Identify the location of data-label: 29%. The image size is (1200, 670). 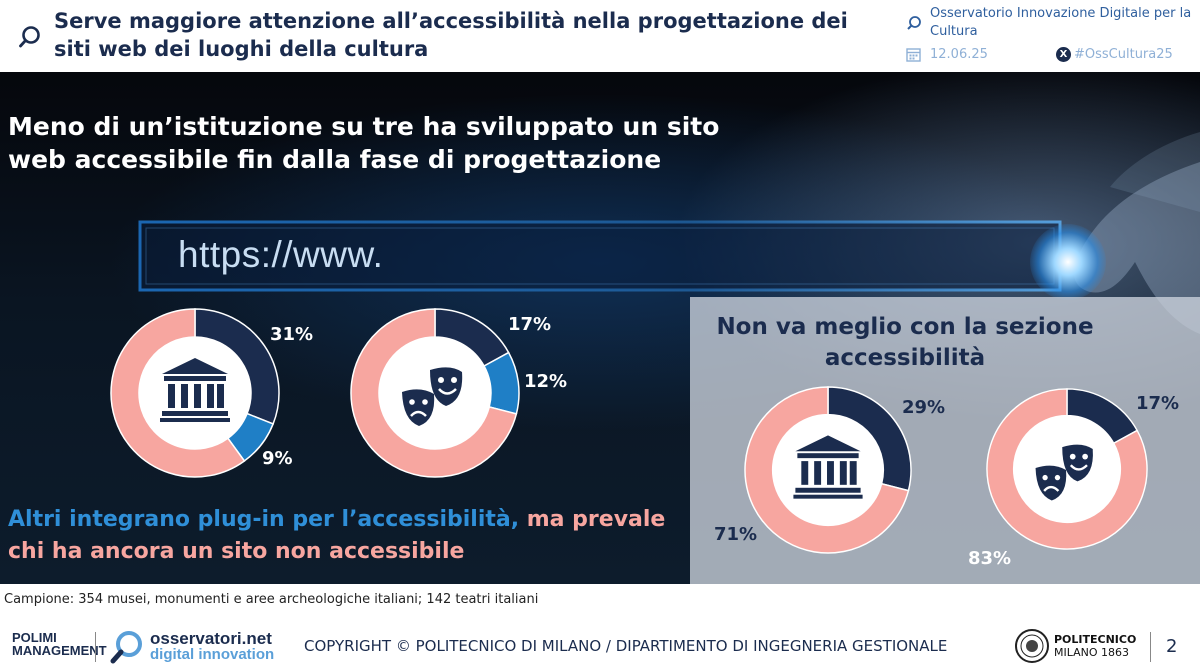
(924, 407).